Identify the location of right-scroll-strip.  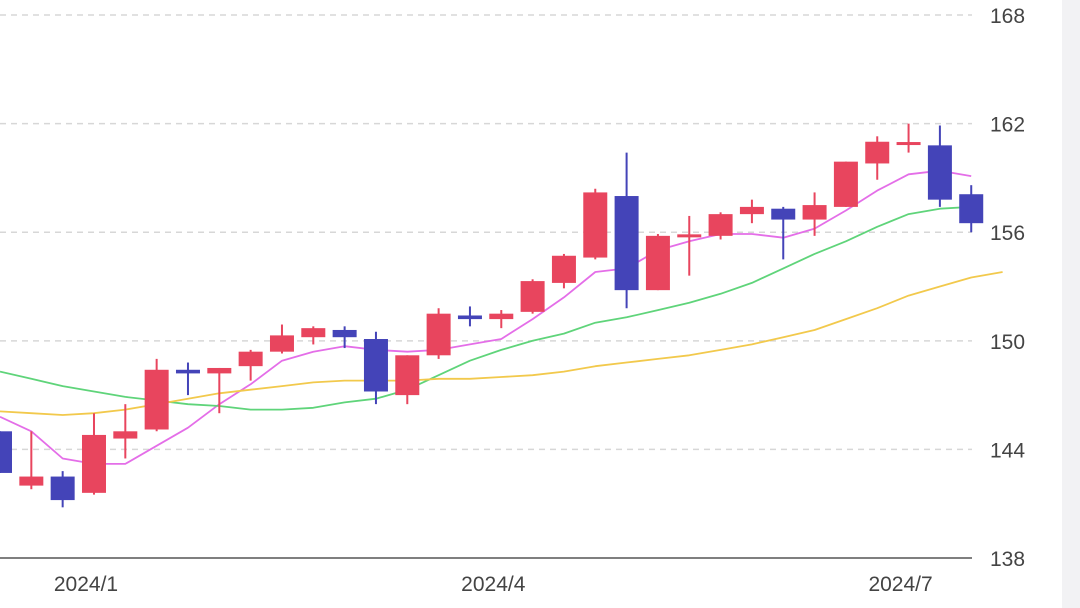
(1071, 304).